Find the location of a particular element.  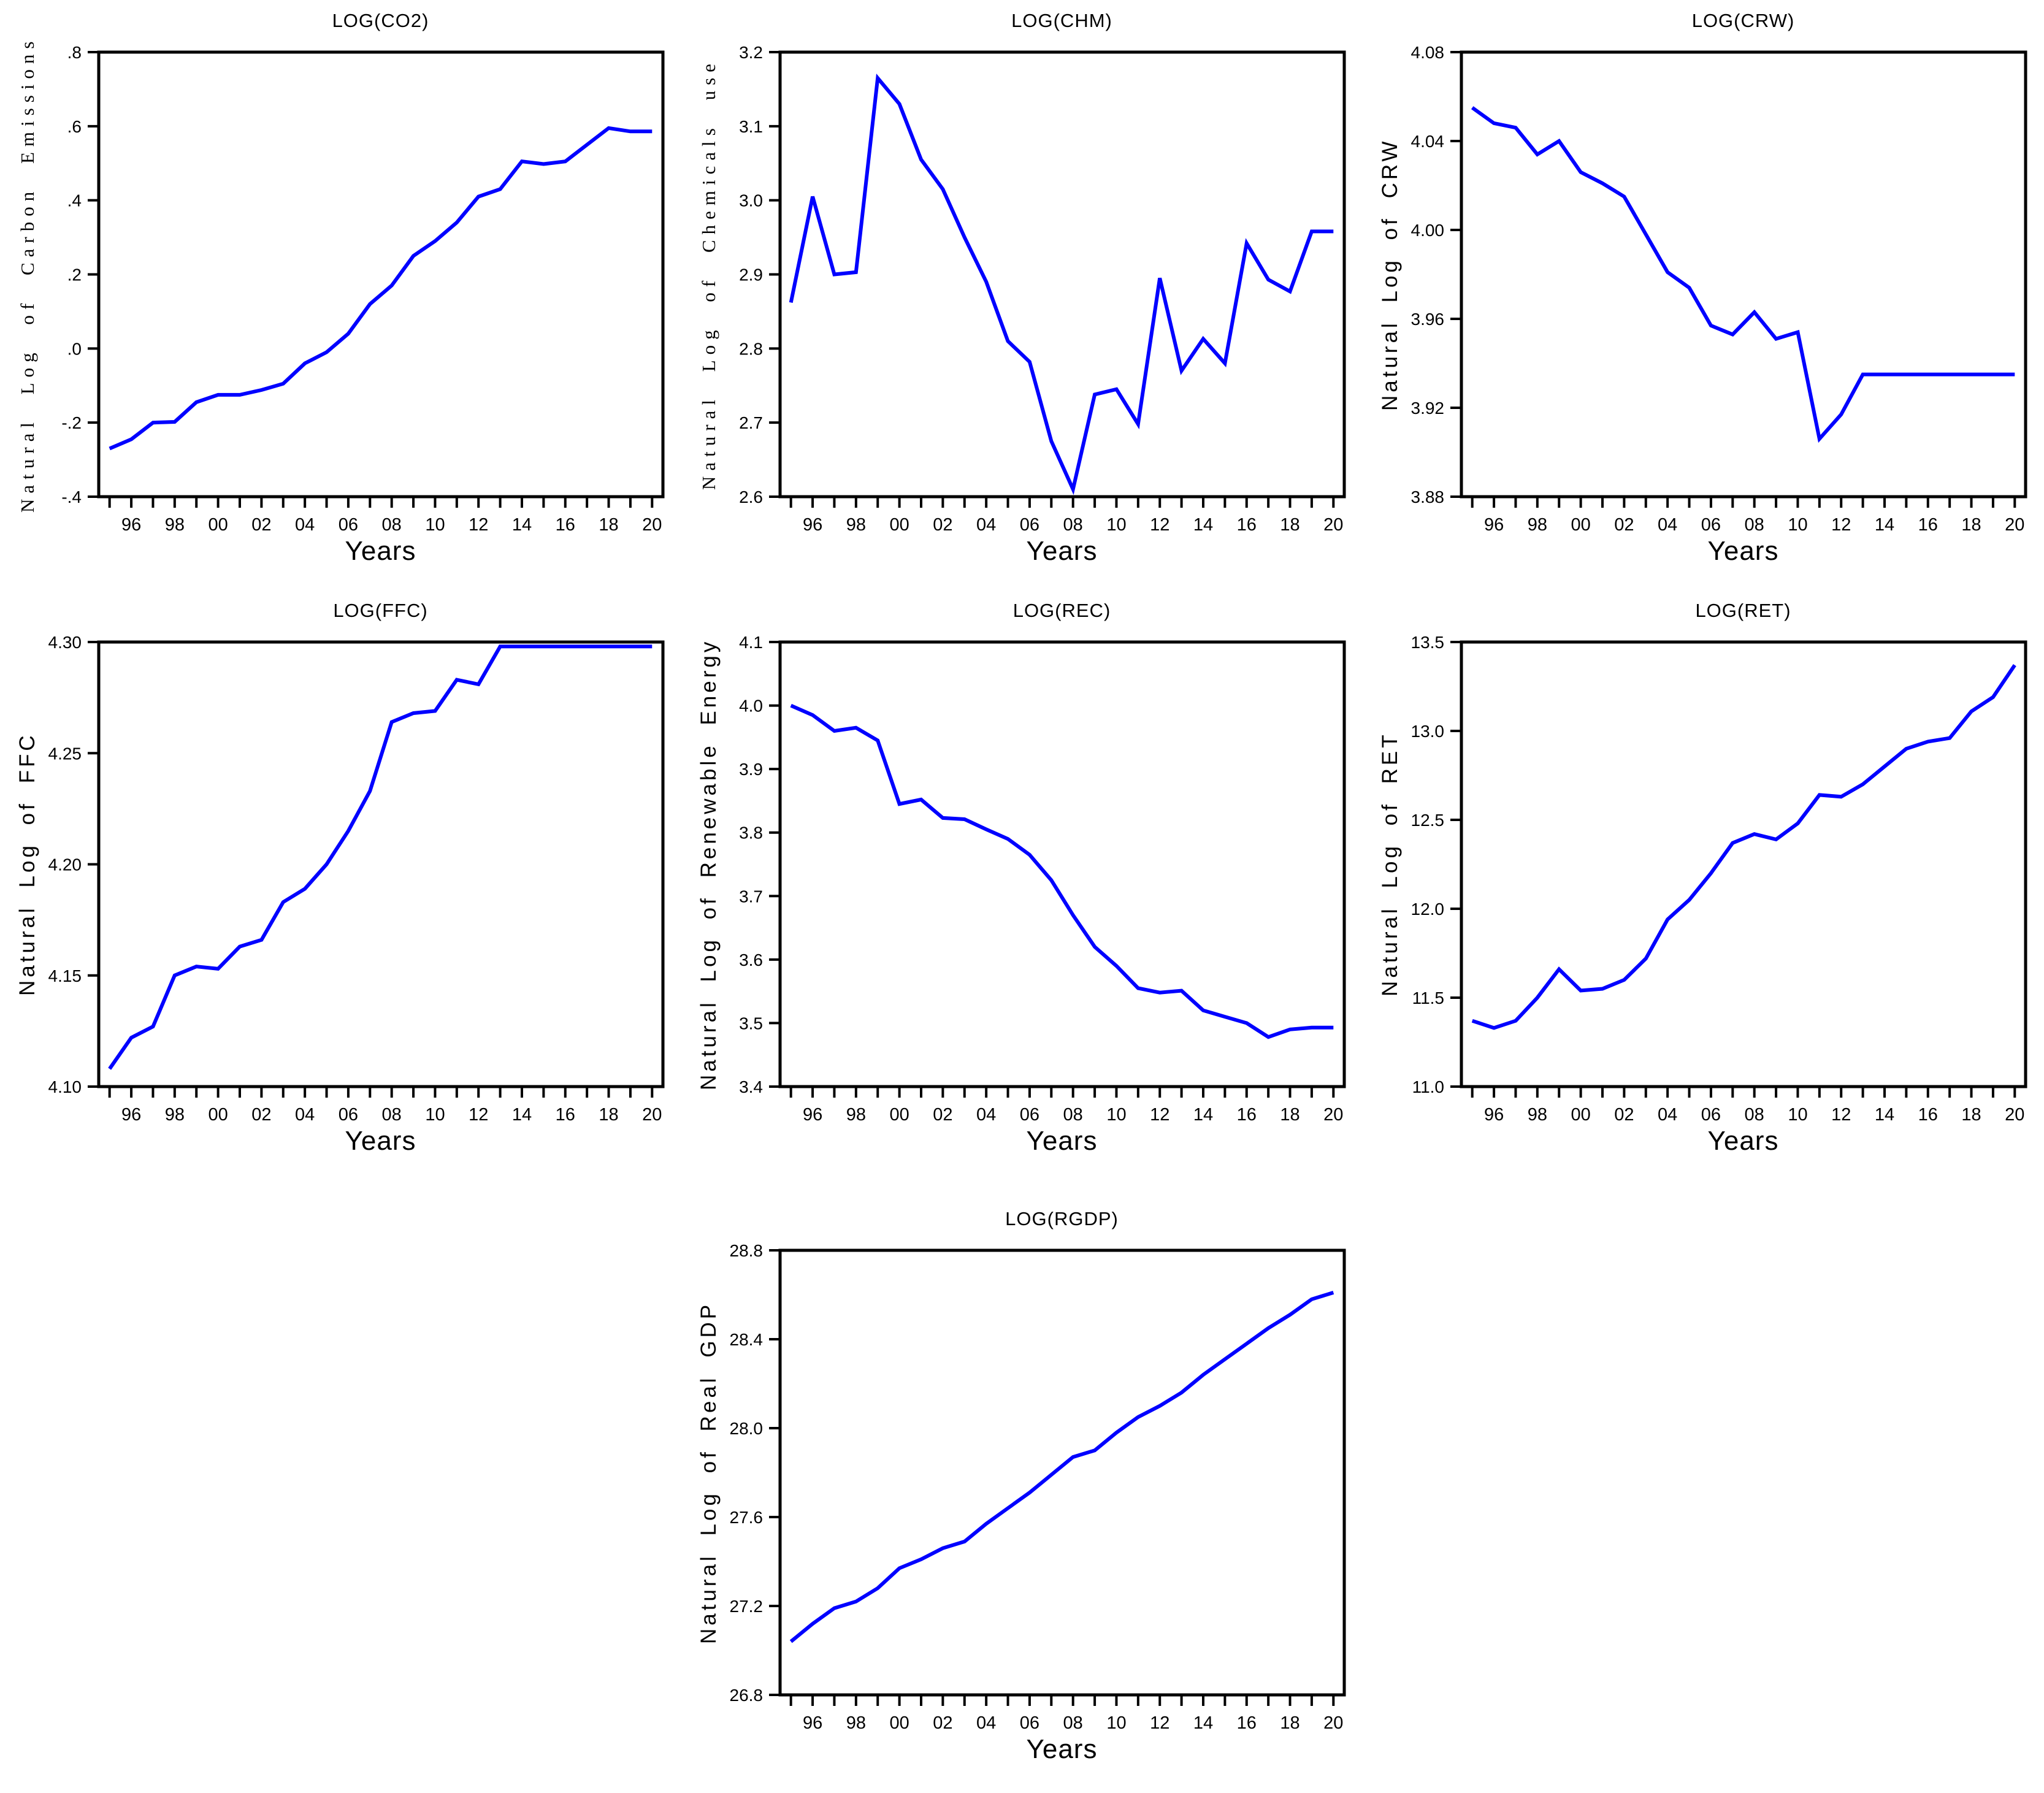

y-tick-label: 11.5 is located at coordinates (1428, 997).